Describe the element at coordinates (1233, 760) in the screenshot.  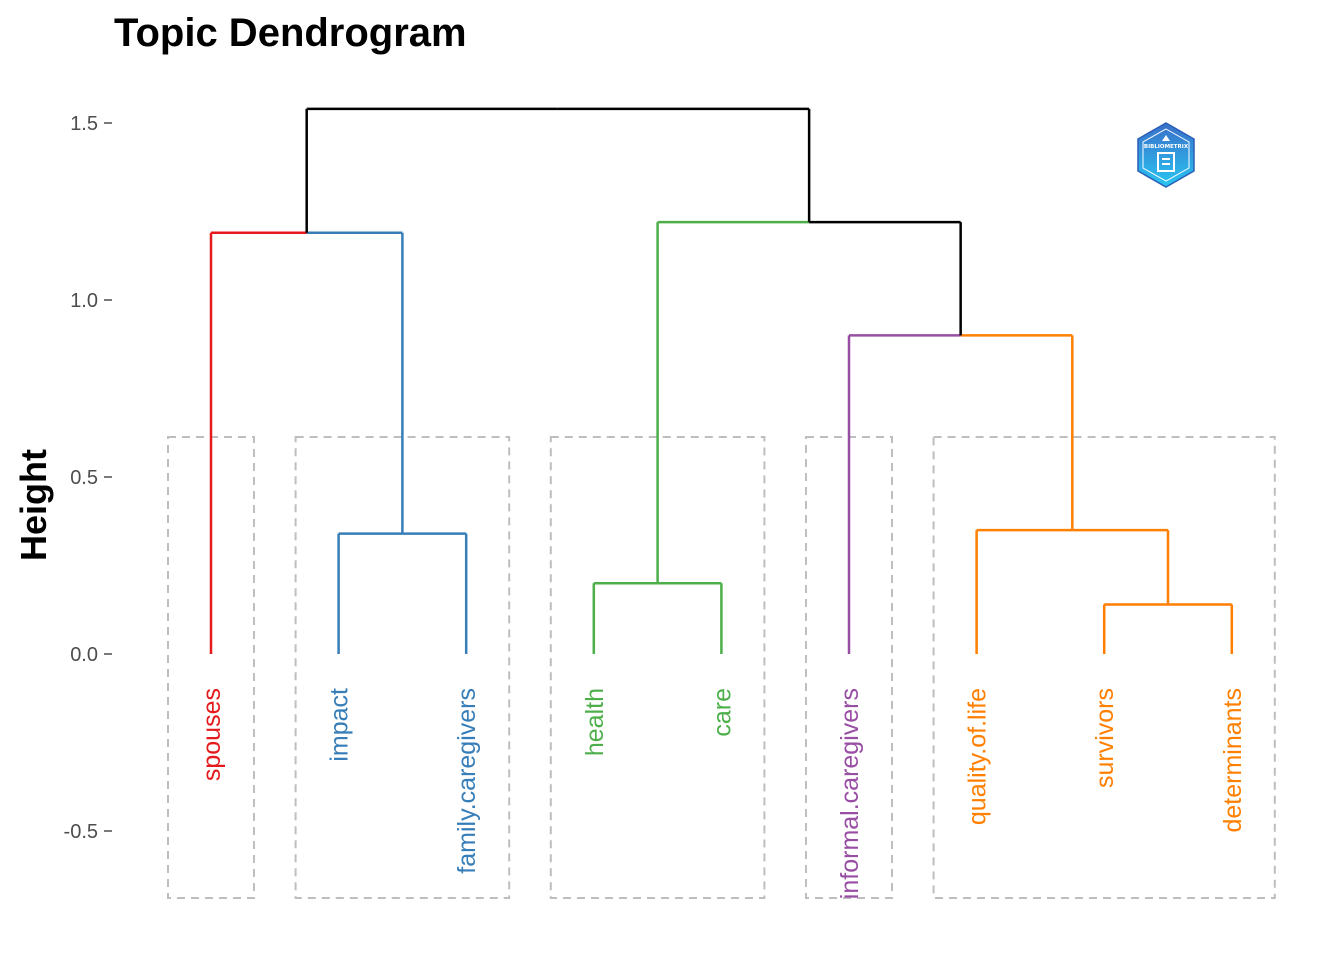
I see `leaf-label: determinants` at that location.